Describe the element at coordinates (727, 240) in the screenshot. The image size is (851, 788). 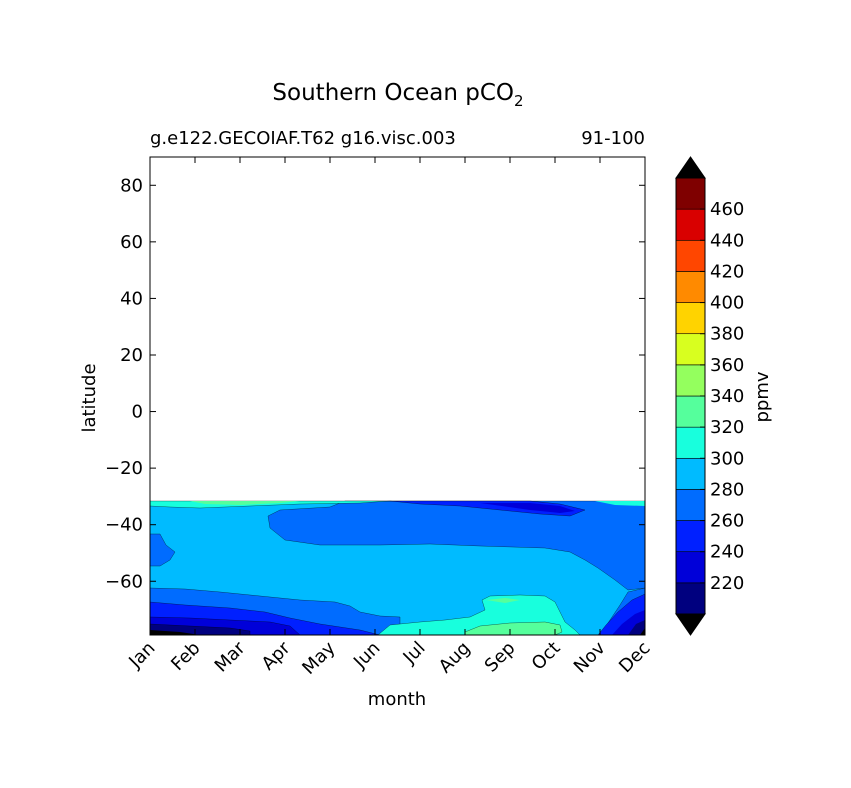
I see `colorbar-tick-label-440: 440` at that location.